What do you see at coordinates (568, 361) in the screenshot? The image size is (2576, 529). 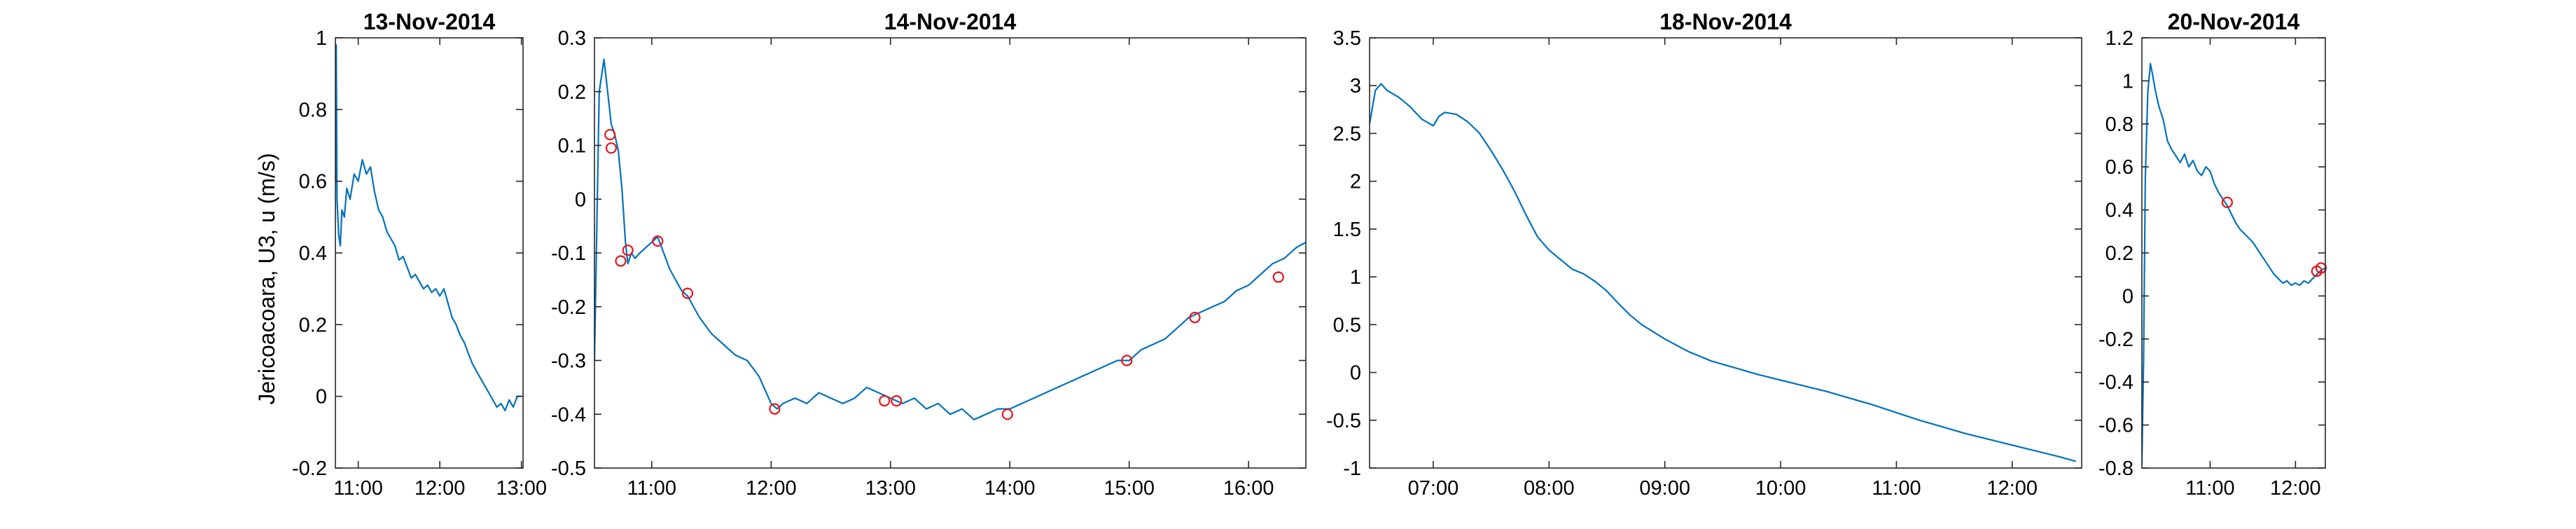 I see `y-tick-label: -0.3` at bounding box center [568, 361].